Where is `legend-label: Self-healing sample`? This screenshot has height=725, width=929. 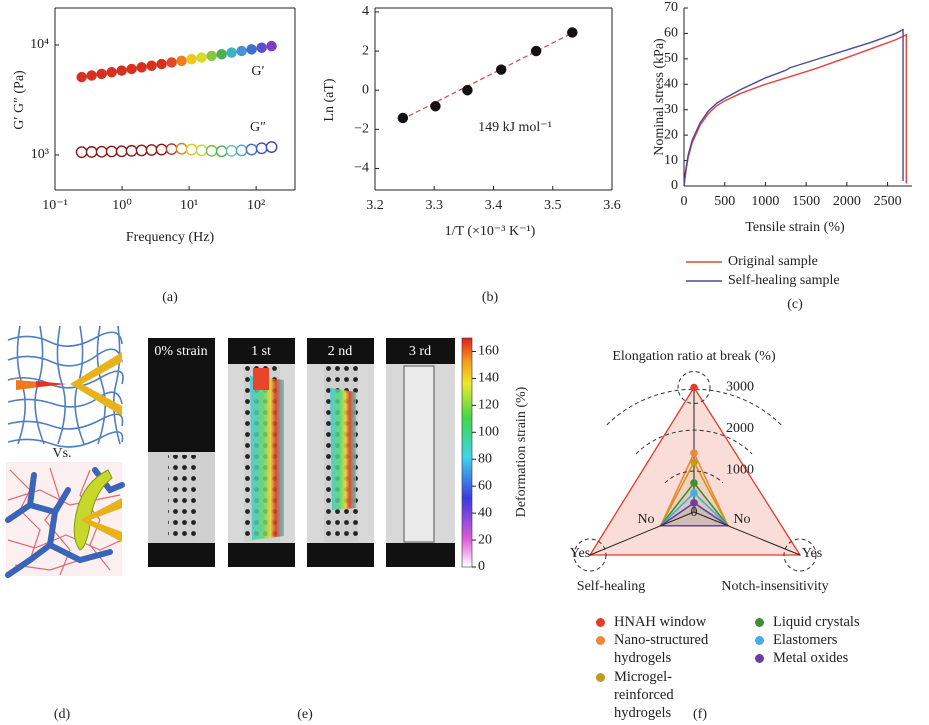 legend-label: Self-healing sample is located at coordinates (784, 280).